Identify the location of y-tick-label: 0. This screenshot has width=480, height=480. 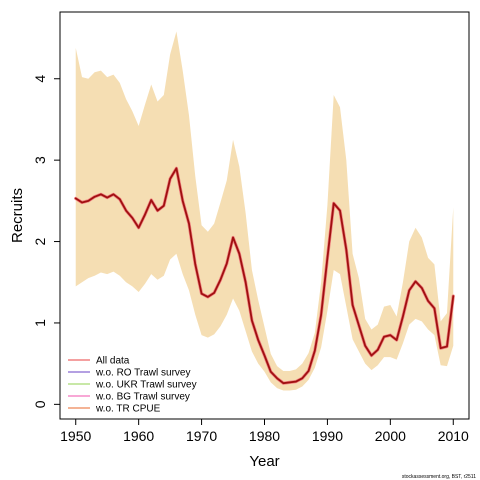
(40, 404).